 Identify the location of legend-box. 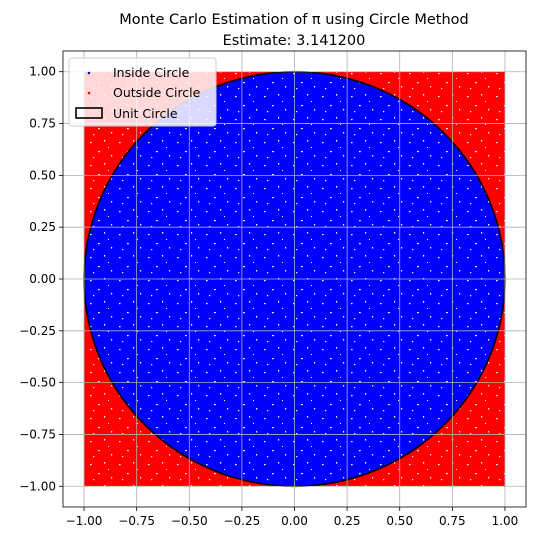
(142, 92).